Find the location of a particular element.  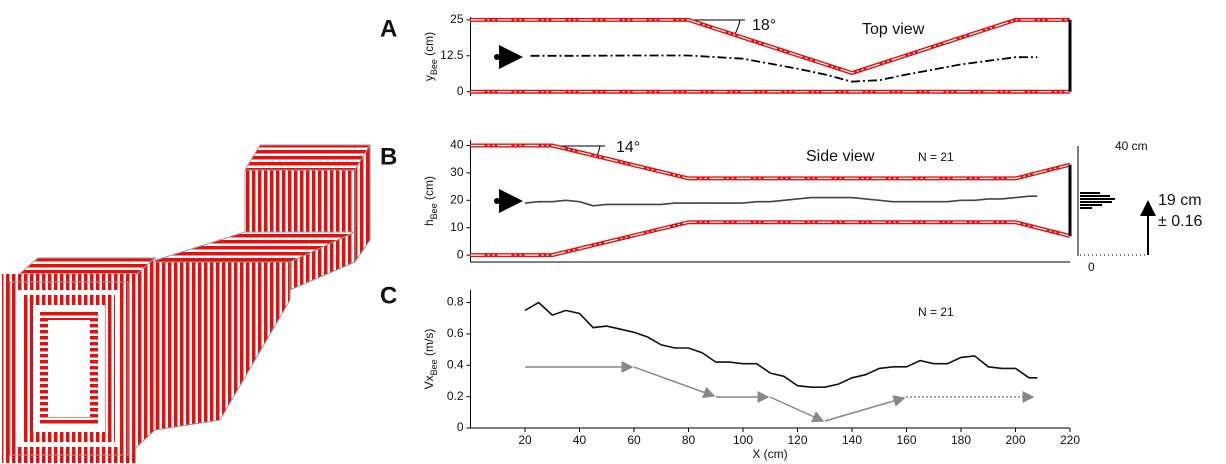

scale-label: 0 is located at coordinates (1091, 267).